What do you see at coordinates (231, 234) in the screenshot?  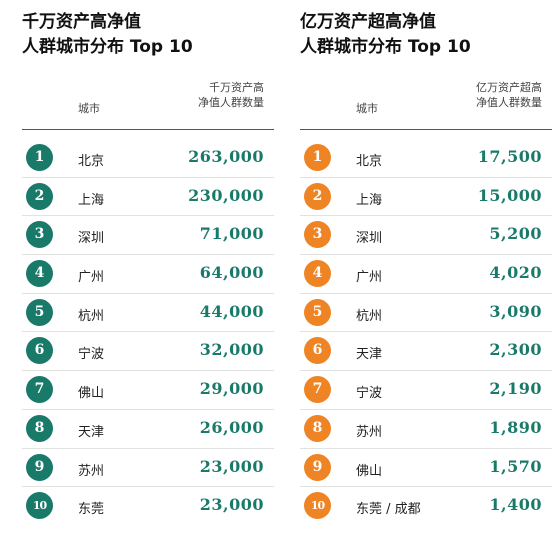 I see `population-value: 71,000` at bounding box center [231, 234].